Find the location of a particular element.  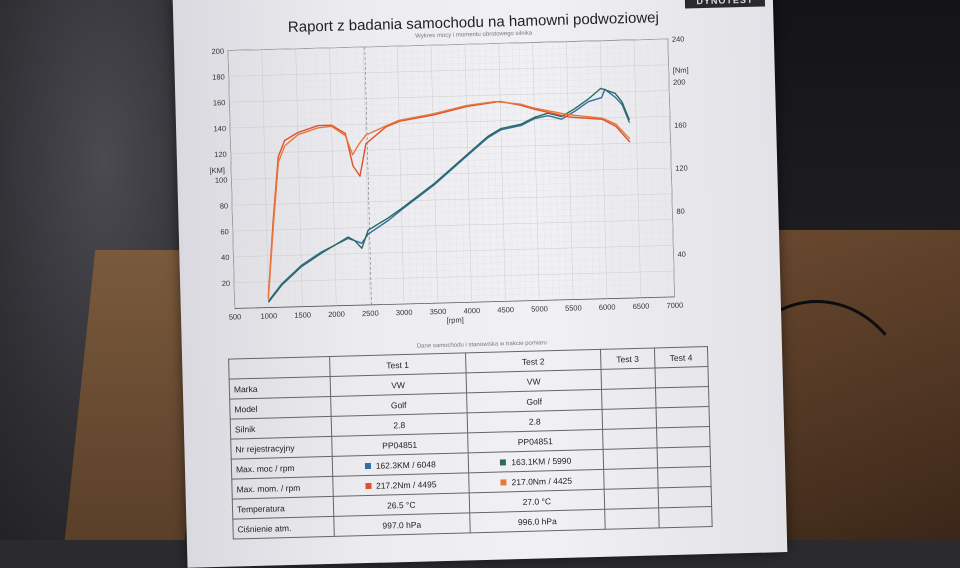

y-left-tick-label: 200 is located at coordinates (217, 51).